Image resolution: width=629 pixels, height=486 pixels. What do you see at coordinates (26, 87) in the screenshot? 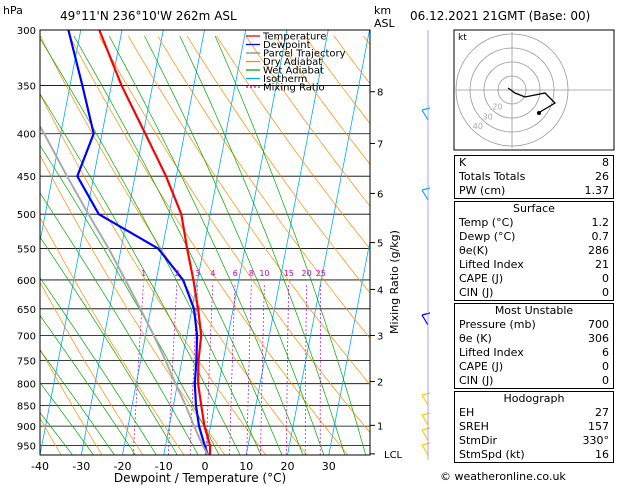
I see `pressure-tick-label: 350` at bounding box center [26, 87].